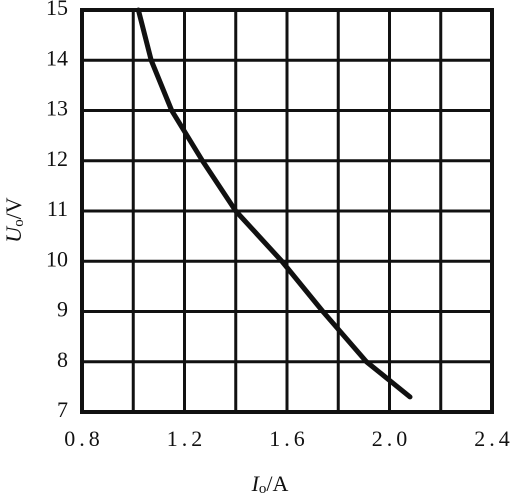  What do you see at coordinates (19, 223) in the screenshot?
I see `y-label-sub: o` at bounding box center [19, 223].